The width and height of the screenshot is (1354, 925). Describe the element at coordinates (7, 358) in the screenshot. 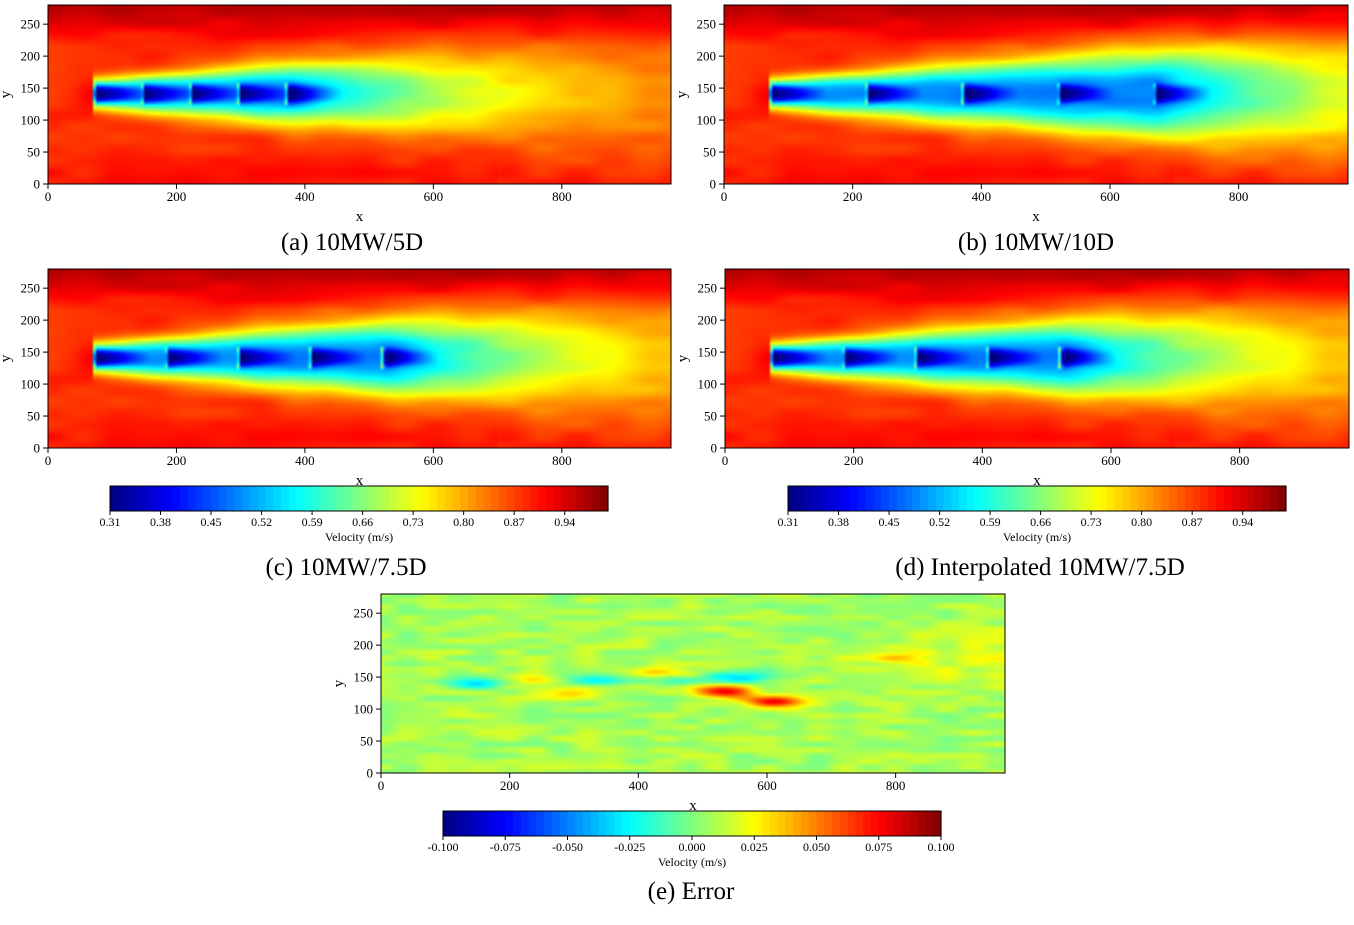

I see `y-axis-label-c: y` at that location.